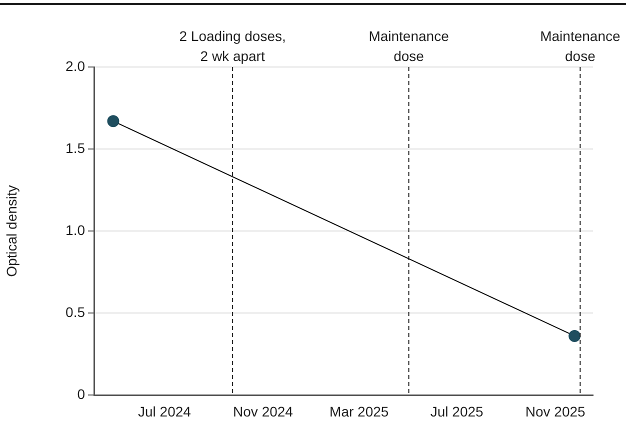 This screenshot has height=435, width=626. What do you see at coordinates (165, 411) in the screenshot?
I see `x-tick-label: Jul 2024` at bounding box center [165, 411].